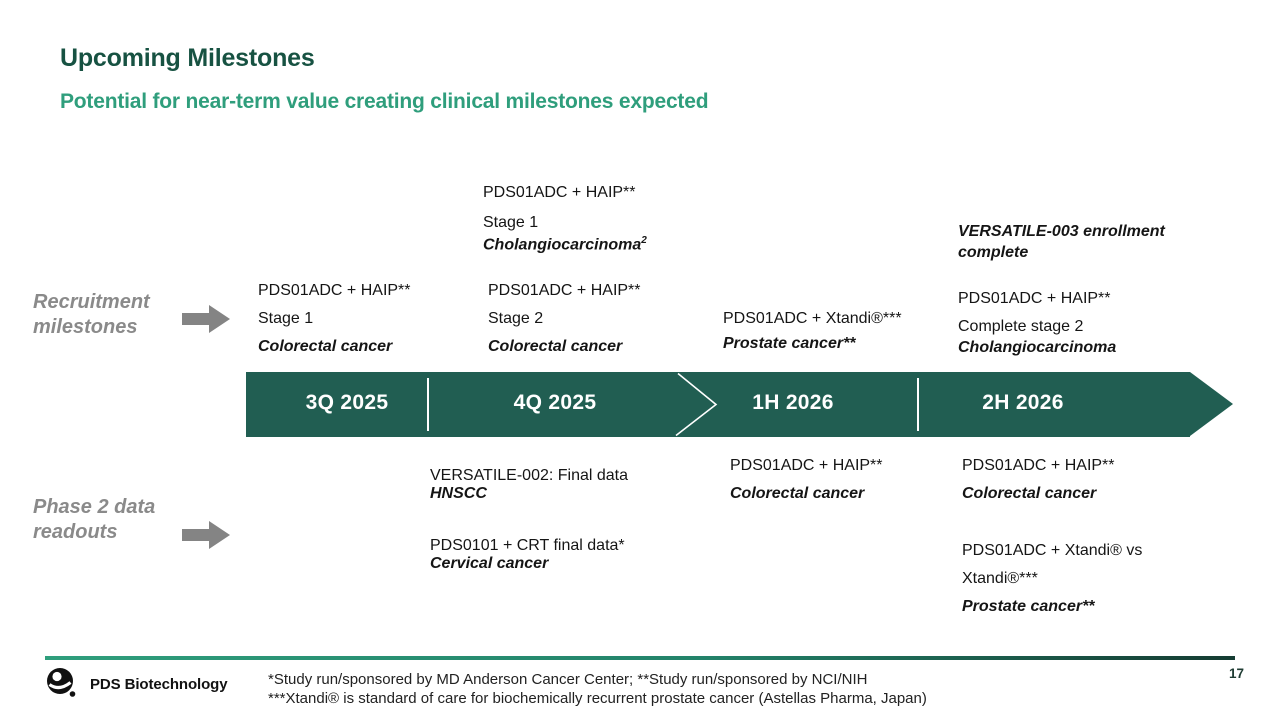 This screenshot has height=720, width=1280. I want to click on recruitment-label-line2: milestones, so click(85, 327).